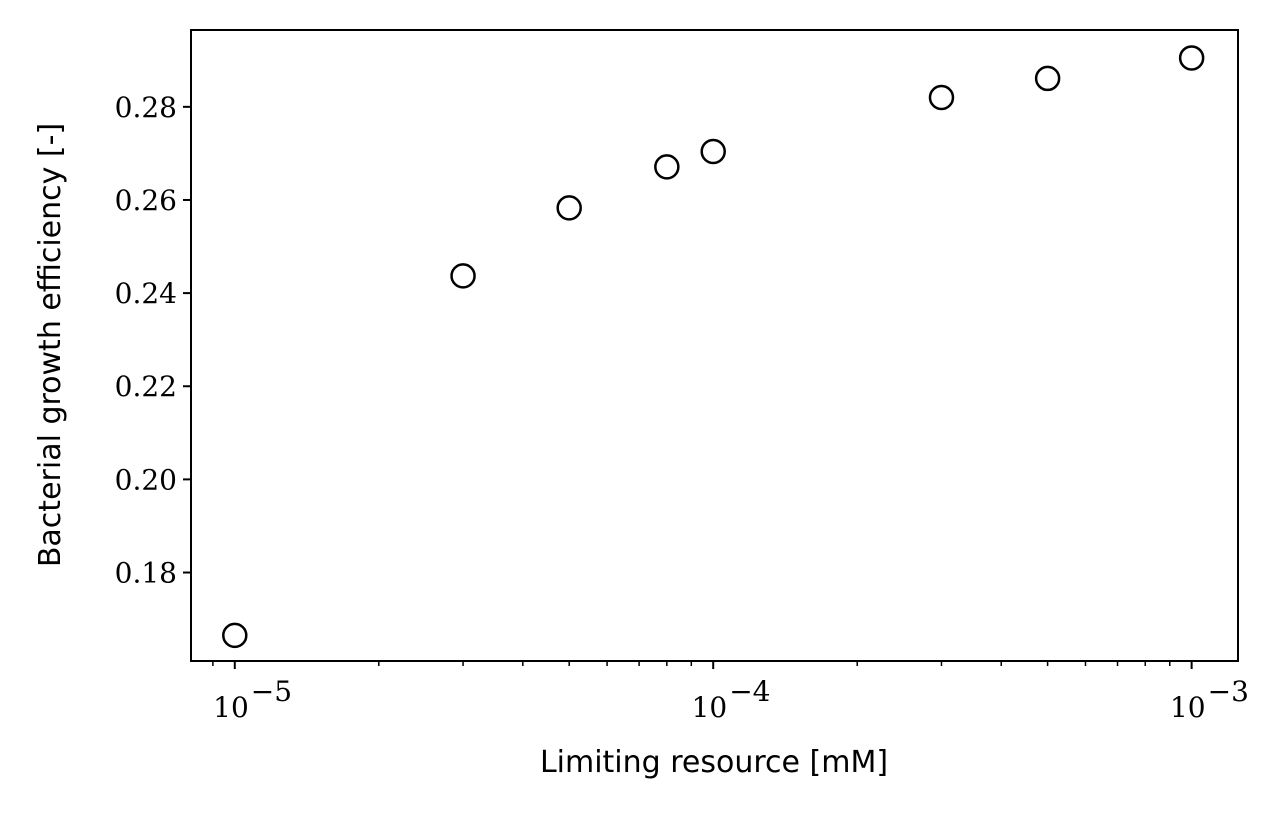 This screenshot has height=814, width=1267. I want to click on y-axis-label: Bacterial growth efficiency [-], so click(50, 345).